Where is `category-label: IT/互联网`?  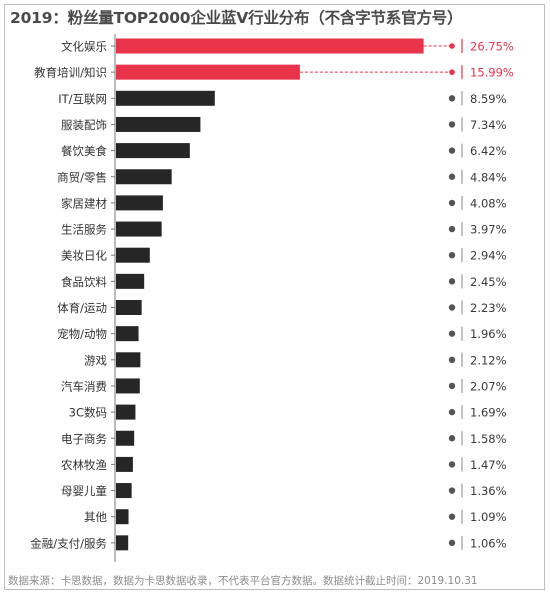 category-label: IT/互联网 is located at coordinates (82, 99).